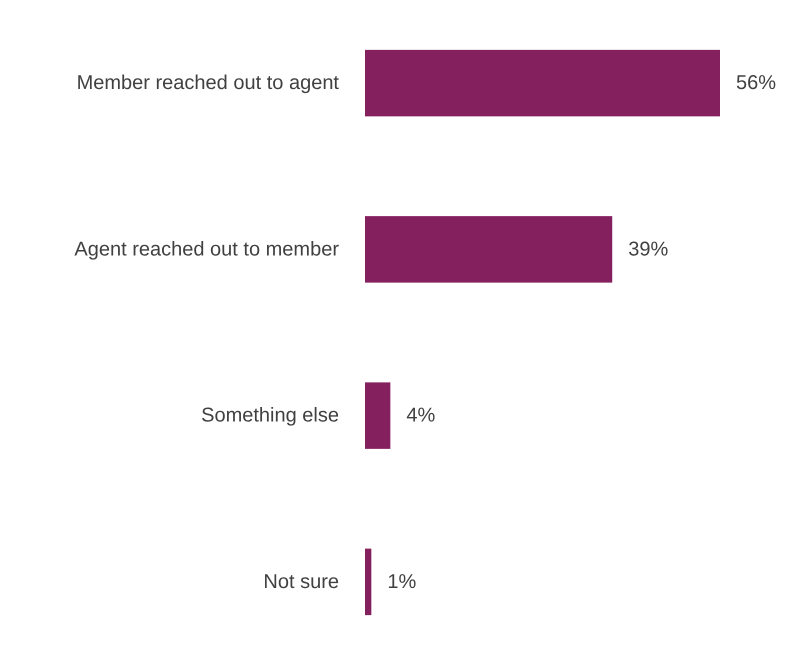 Image resolution: width=785 pixels, height=665 pixels. I want to click on data-label: 56%, so click(756, 83).